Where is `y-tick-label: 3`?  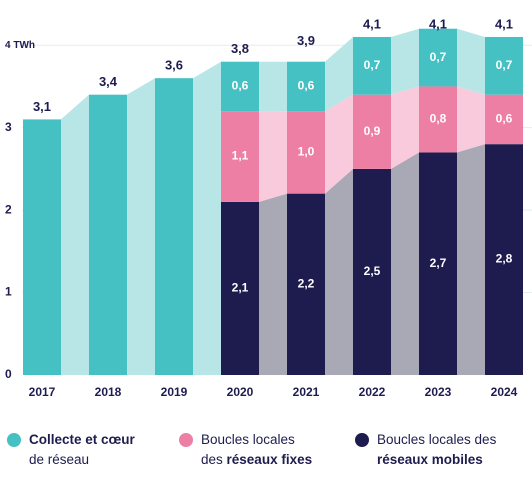 y-tick-label: 3 is located at coordinates (8, 127).